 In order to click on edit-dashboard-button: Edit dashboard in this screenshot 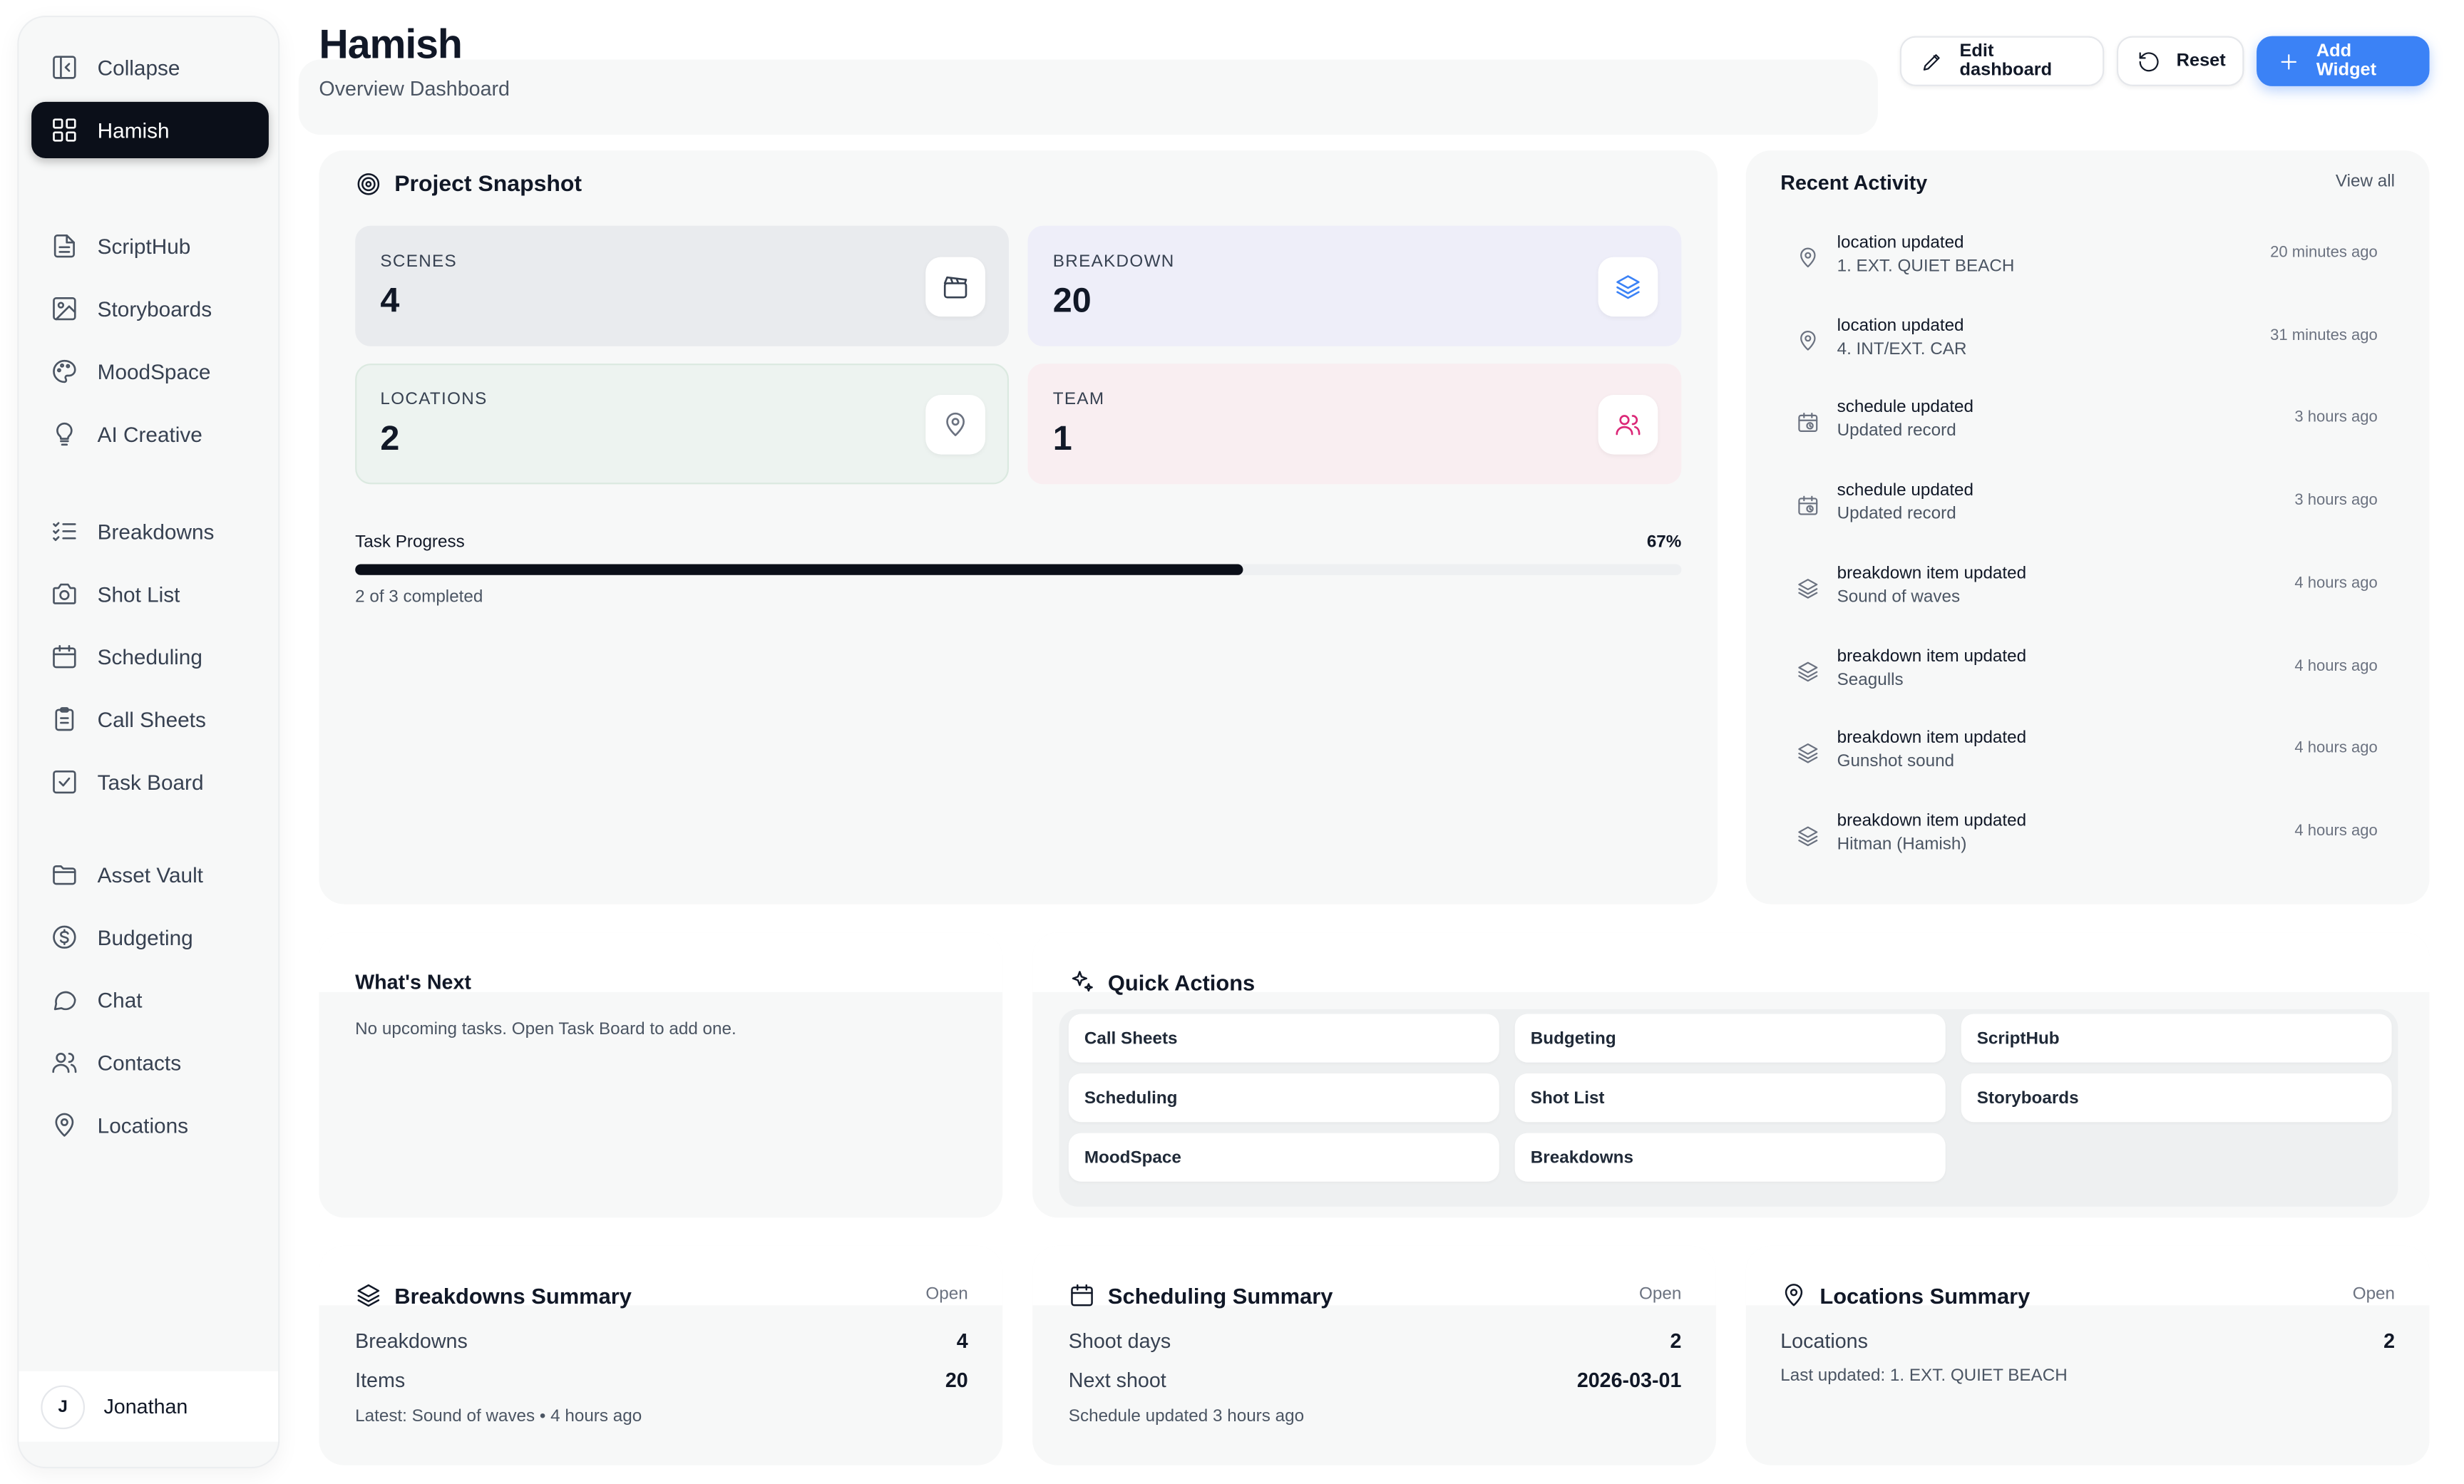, I will do `click(2002, 61)`.